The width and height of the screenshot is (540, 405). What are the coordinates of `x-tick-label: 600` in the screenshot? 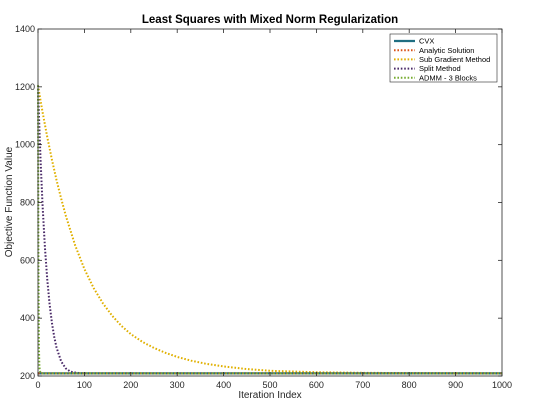 It's located at (316, 385).